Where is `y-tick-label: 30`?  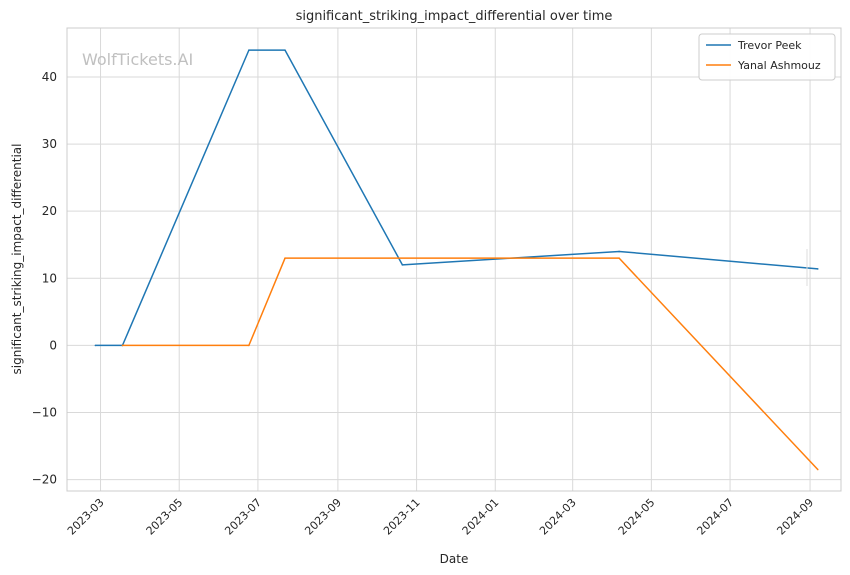
y-tick-label: 30 is located at coordinates (49, 144).